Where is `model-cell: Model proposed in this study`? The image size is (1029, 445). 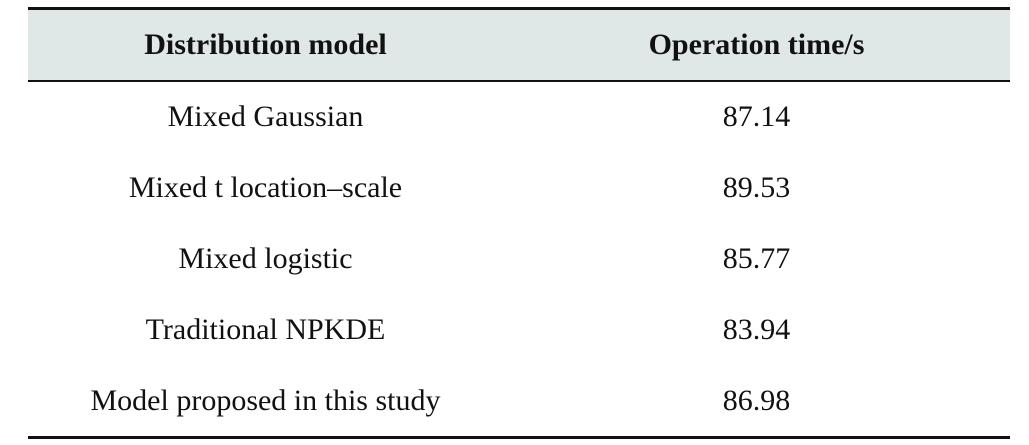 model-cell: Model proposed in this study is located at coordinates (265, 400).